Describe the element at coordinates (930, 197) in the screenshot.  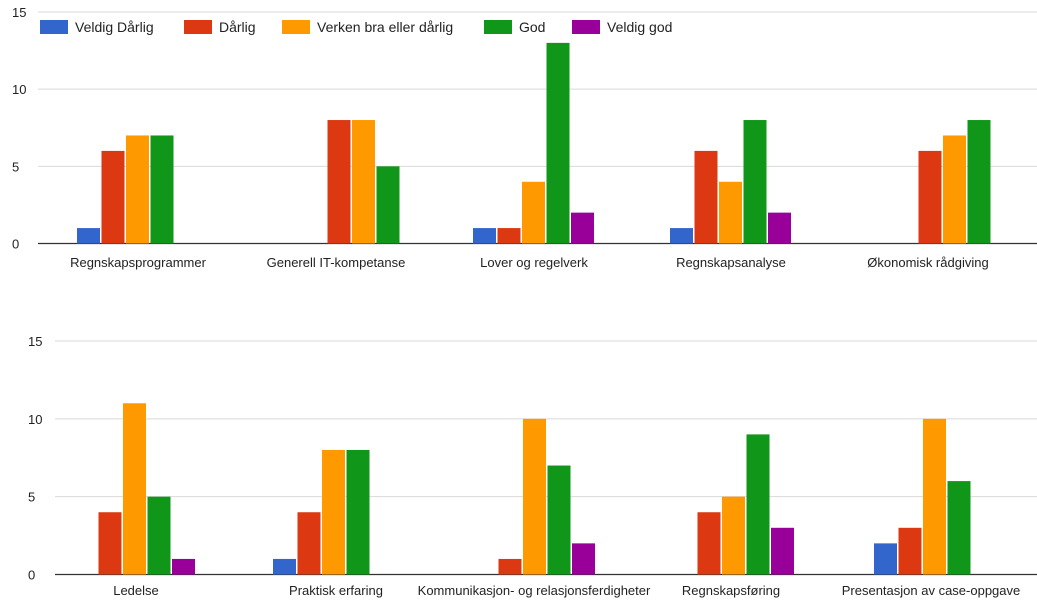
I see `bar-darlig-okonomisk-radgiving` at that location.